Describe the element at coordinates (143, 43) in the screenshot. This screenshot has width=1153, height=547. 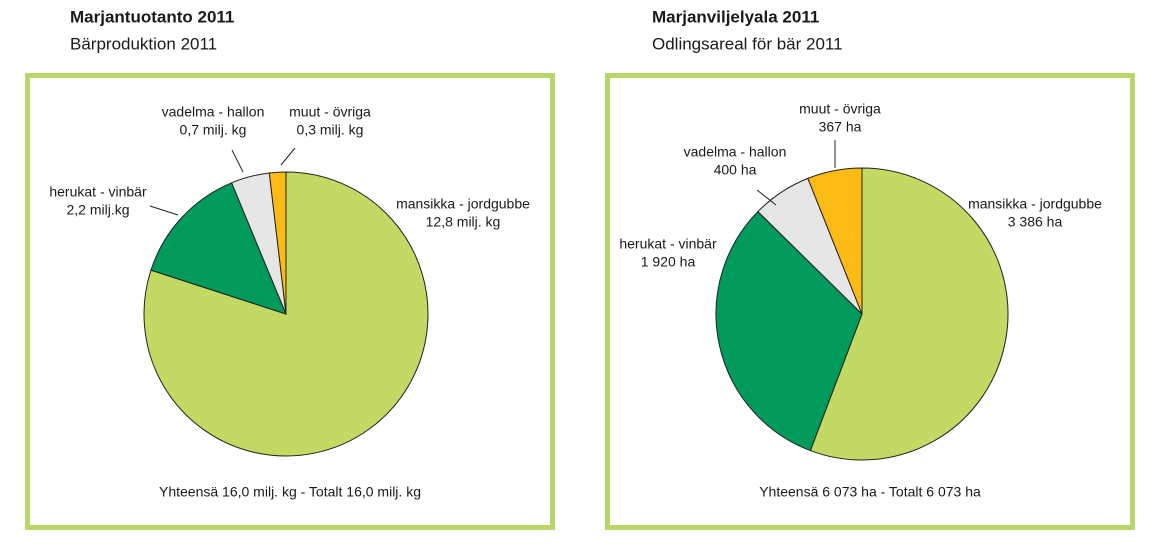
I see `chart-subtitle: Bärproduktion 2011` at that location.